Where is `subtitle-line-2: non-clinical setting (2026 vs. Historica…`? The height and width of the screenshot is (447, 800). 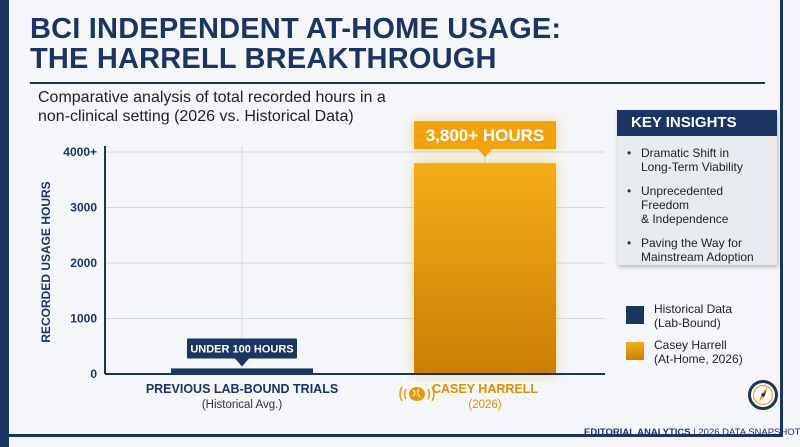
subtitle-line-2: non-clinical setting (2026 vs. Historica… is located at coordinates (196, 116).